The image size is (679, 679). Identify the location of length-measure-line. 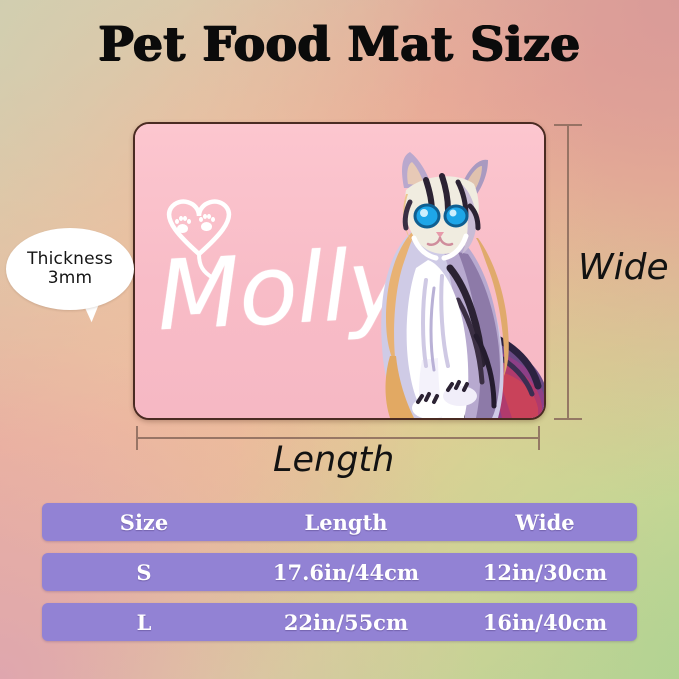
(338, 438).